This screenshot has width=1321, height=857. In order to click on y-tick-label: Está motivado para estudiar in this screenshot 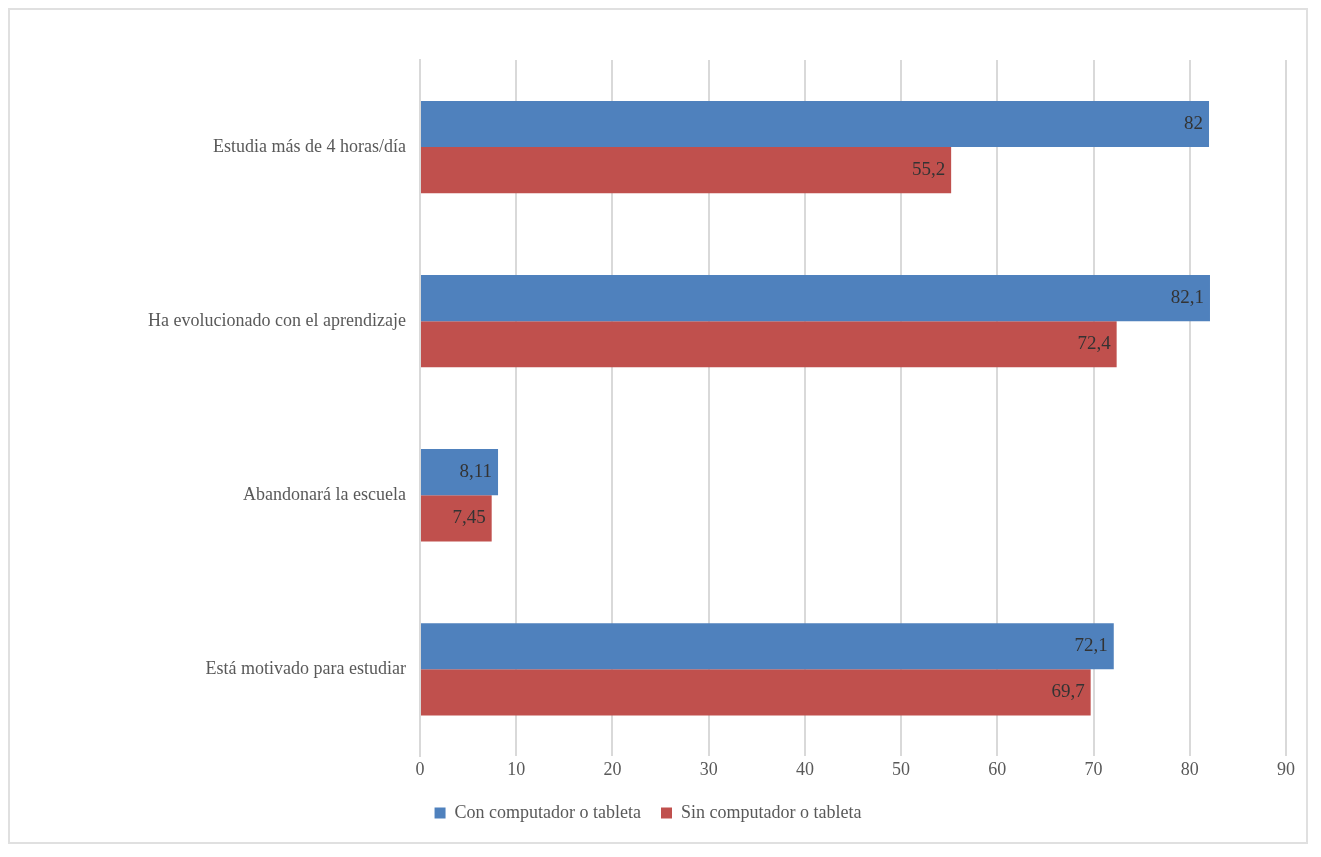, I will do `click(305, 668)`.